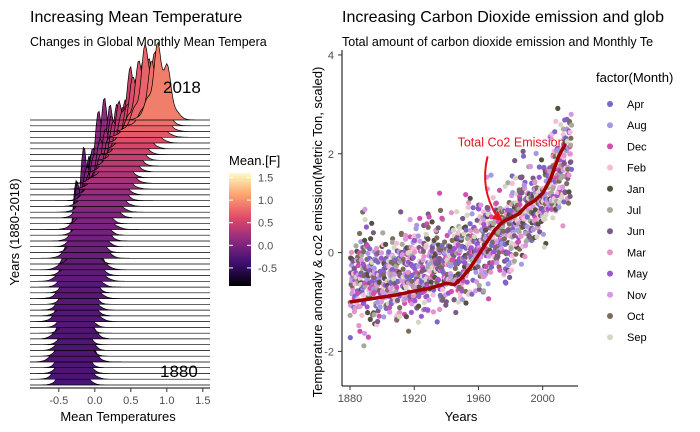 This screenshot has width=700, height=432. What do you see at coordinates (637, 126) in the screenshot?
I see `legend-label-aug: Aug` at bounding box center [637, 126].